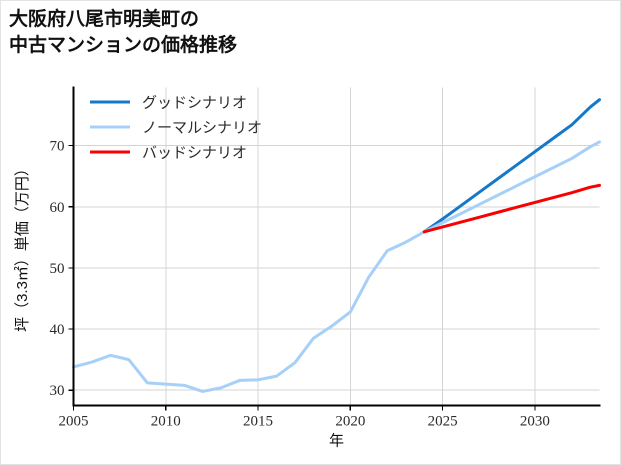  I want to click on y-tick-label: 70, so click(57, 147).